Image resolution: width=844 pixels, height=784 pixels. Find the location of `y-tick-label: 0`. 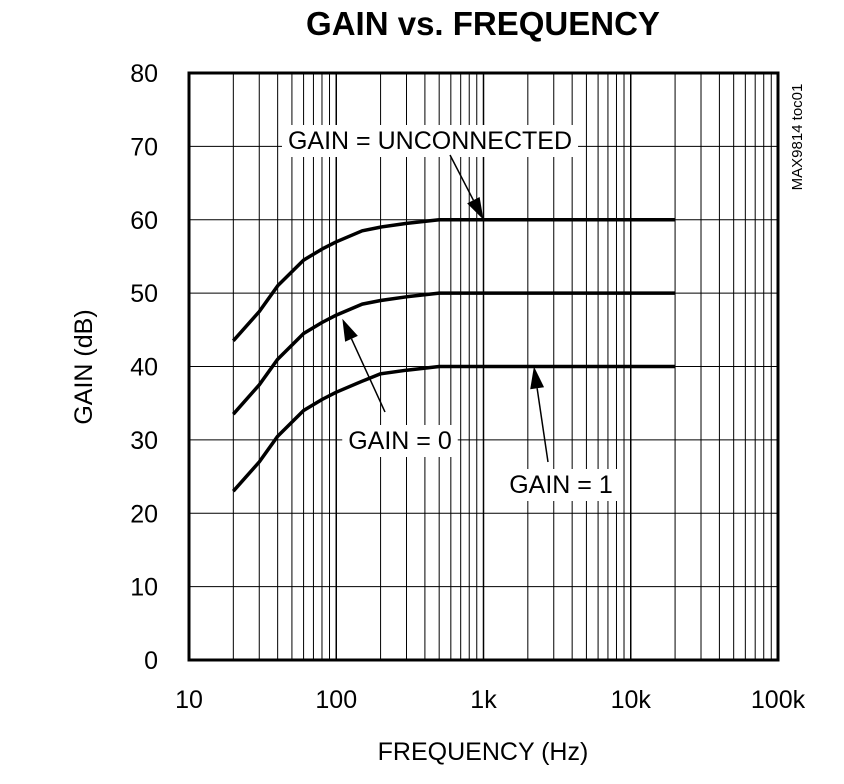

y-tick-label: 0 is located at coordinates (151, 661).